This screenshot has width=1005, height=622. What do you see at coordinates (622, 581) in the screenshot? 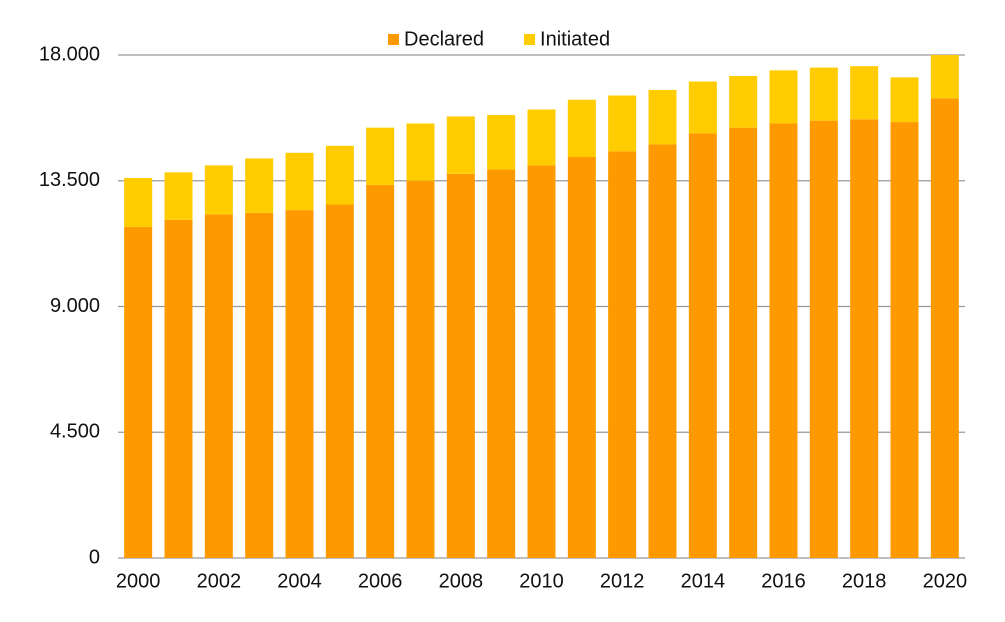
I see `x-tick-label: 2012` at bounding box center [622, 581].